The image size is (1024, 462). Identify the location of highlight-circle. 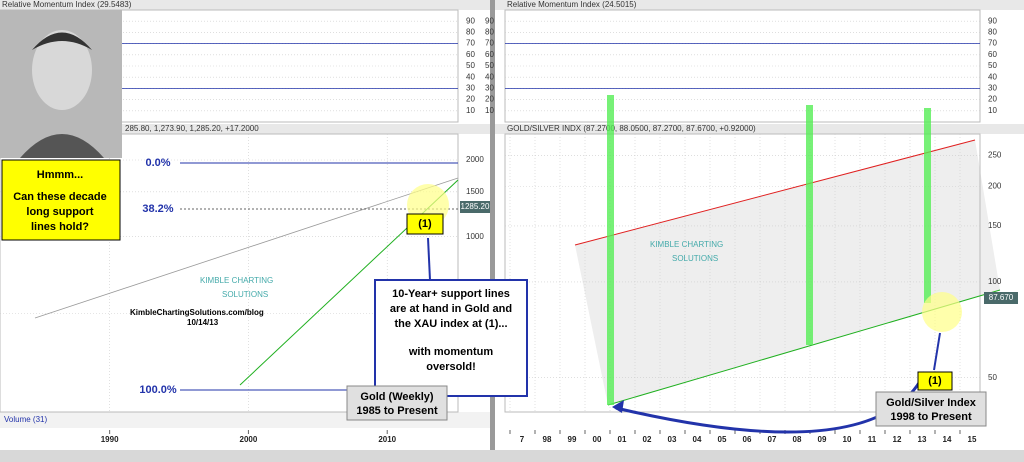
(942, 312).